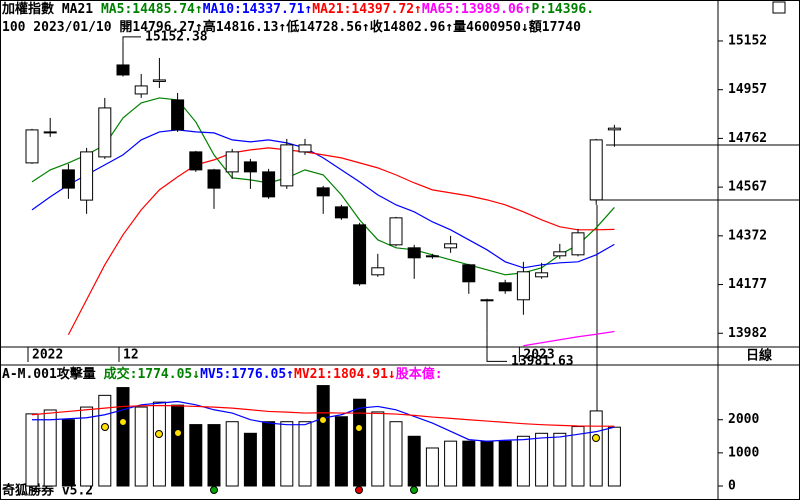  What do you see at coordinates (367, 9) in the screenshot?
I see `header-segment: MA21:14397.72↑` at bounding box center [367, 9].